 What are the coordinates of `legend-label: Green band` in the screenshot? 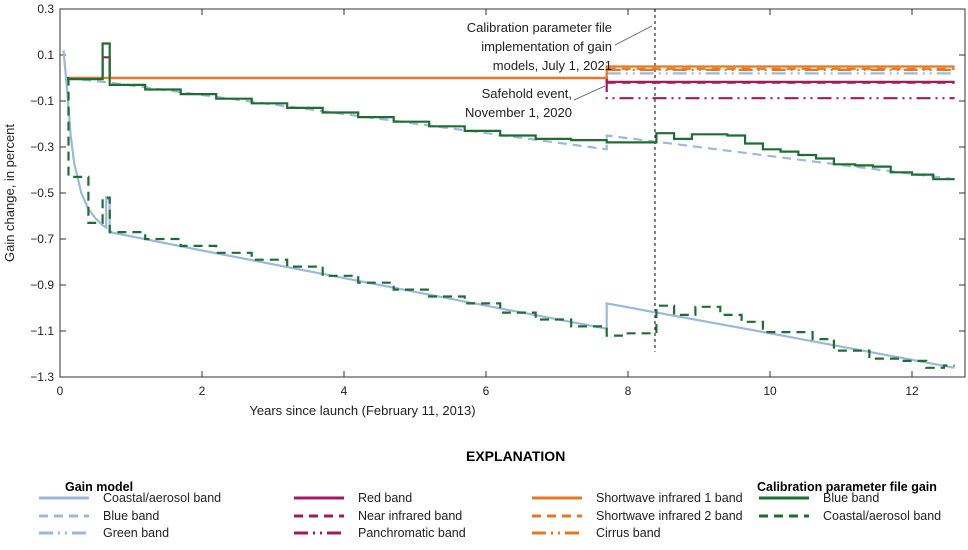 It's located at (136, 533).